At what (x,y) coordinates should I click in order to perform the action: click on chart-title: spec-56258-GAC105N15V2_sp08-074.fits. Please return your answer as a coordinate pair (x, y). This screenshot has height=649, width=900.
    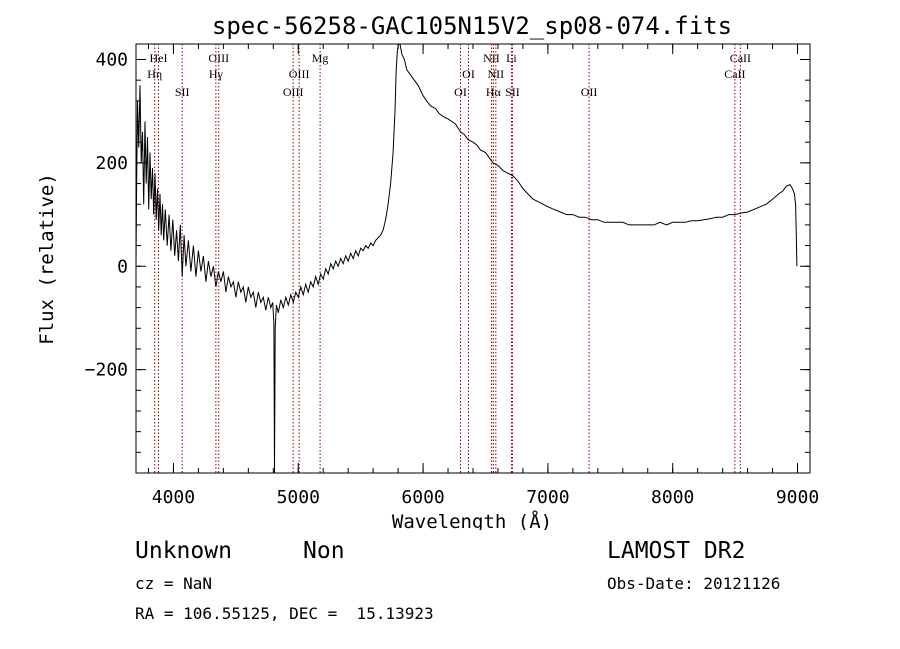
    Looking at the image, I should click on (472, 26).